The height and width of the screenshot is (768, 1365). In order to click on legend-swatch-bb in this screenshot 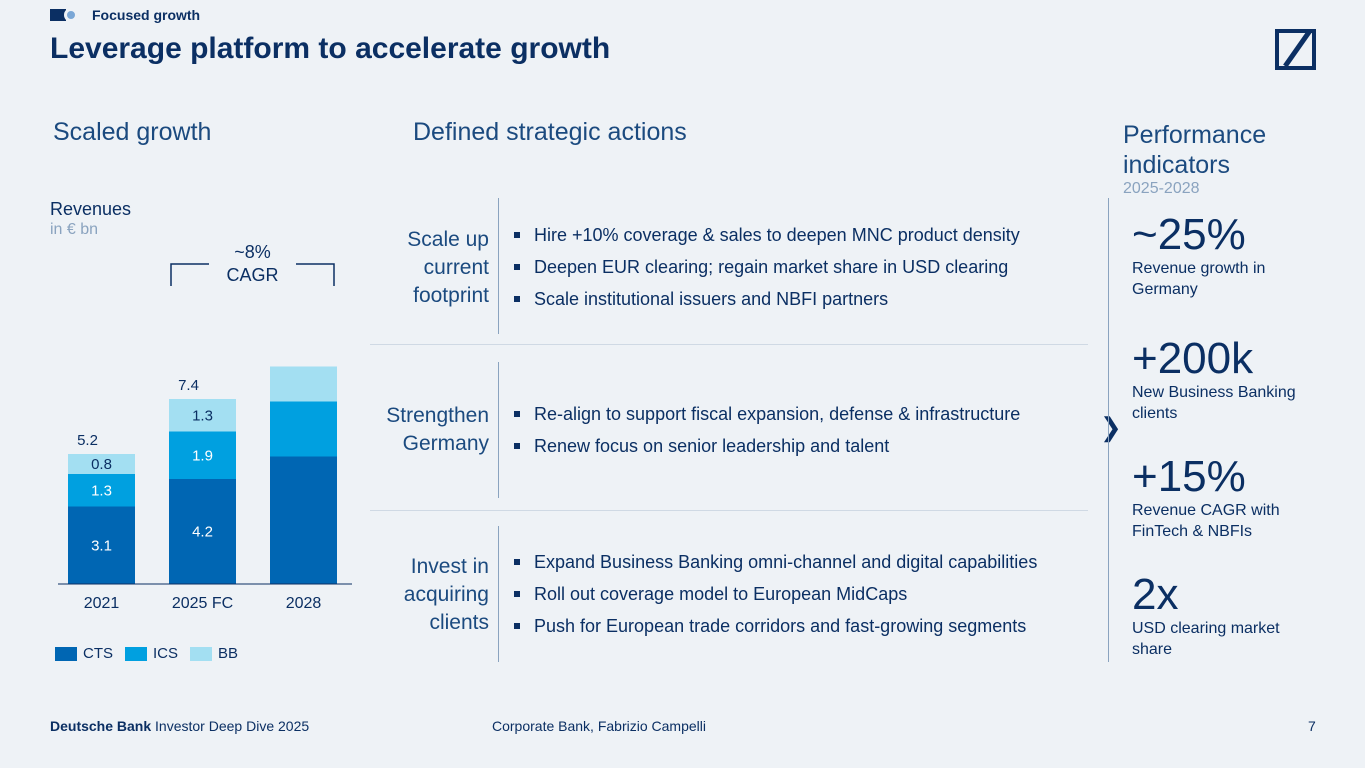, I will do `click(201, 653)`.